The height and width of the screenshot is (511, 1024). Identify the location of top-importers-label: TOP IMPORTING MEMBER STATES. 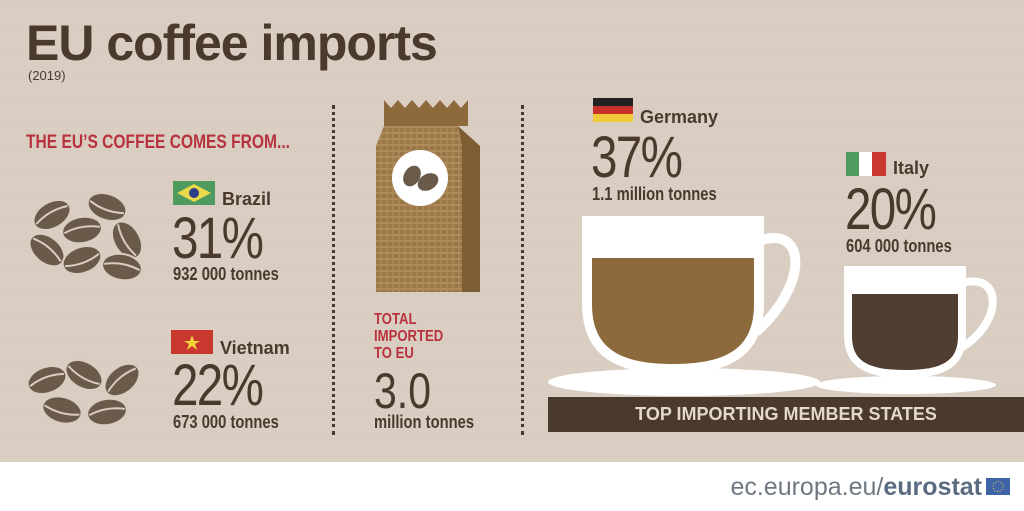
(786, 414).